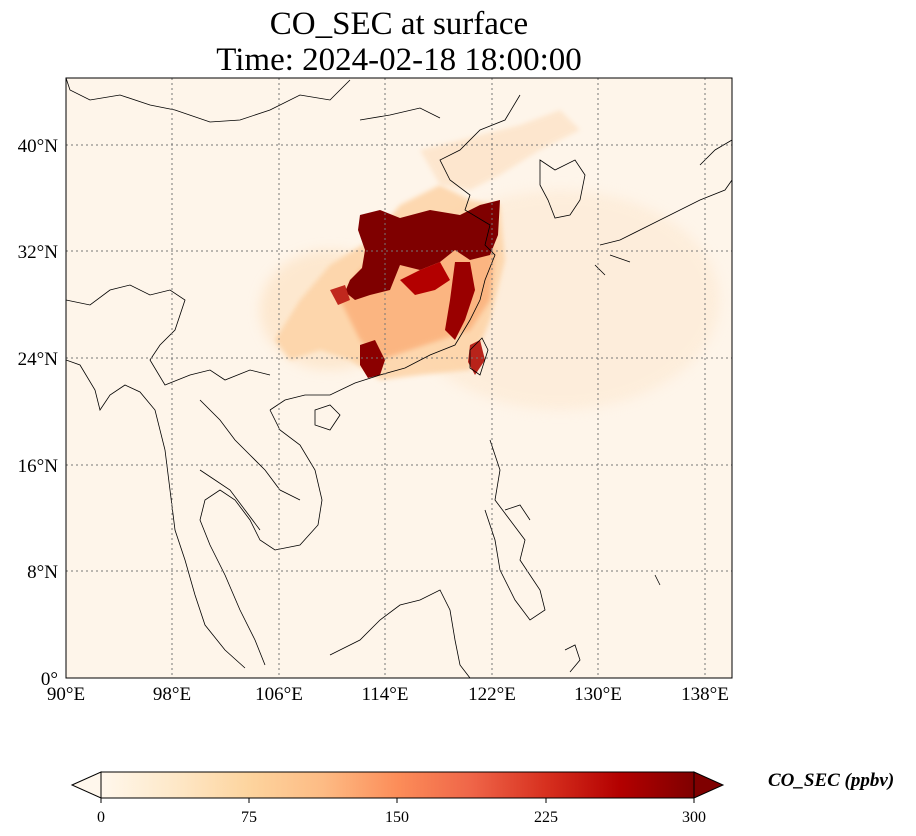 This screenshot has height=836, width=916. I want to click on colorbar-tick-150: 150, so click(397, 817).